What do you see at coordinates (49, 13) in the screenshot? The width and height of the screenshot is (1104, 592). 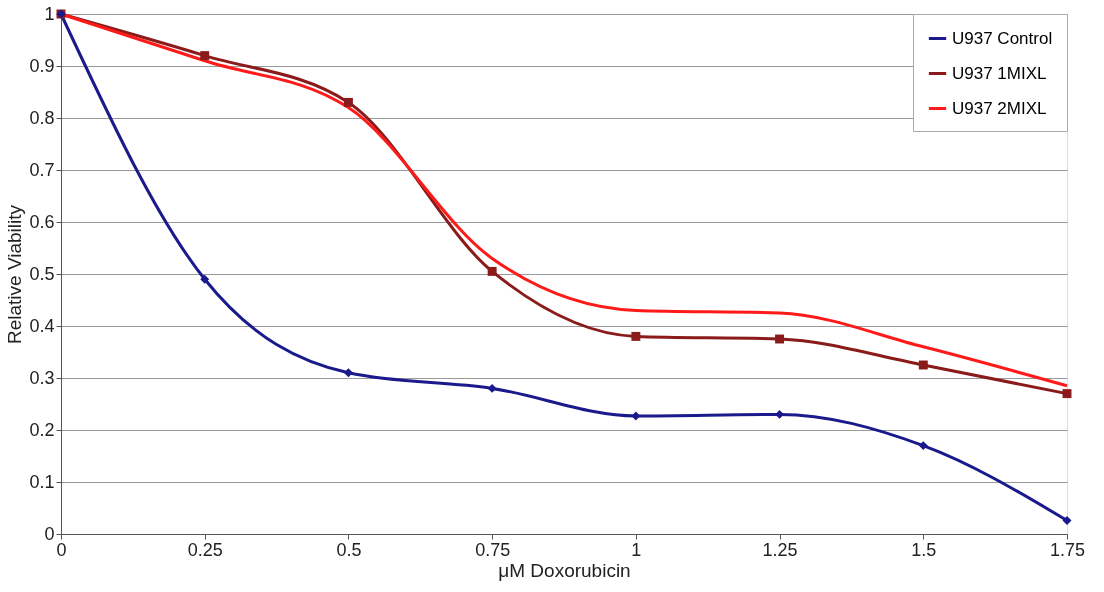 I see `y-tick-label: 1` at bounding box center [49, 13].